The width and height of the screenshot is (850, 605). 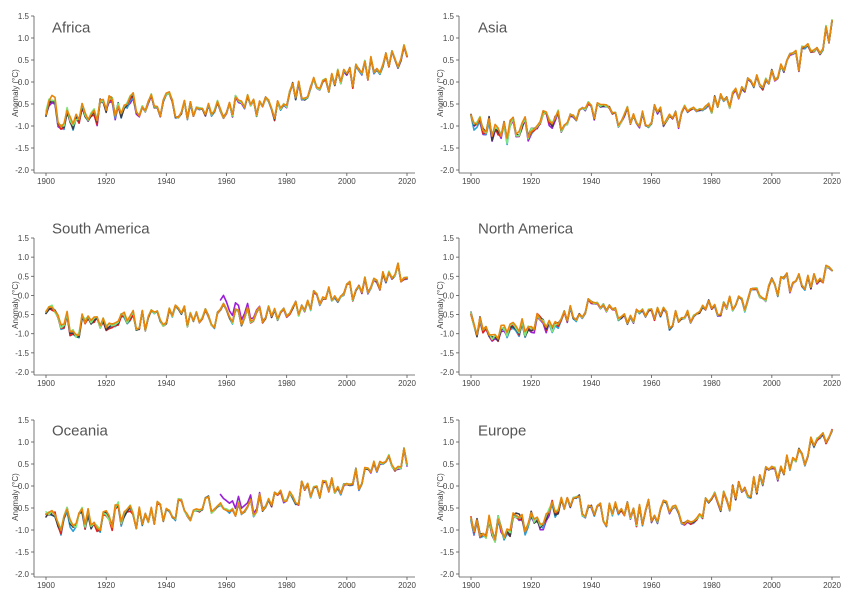 I want to click on panel-title: North America, so click(x=526, y=228).